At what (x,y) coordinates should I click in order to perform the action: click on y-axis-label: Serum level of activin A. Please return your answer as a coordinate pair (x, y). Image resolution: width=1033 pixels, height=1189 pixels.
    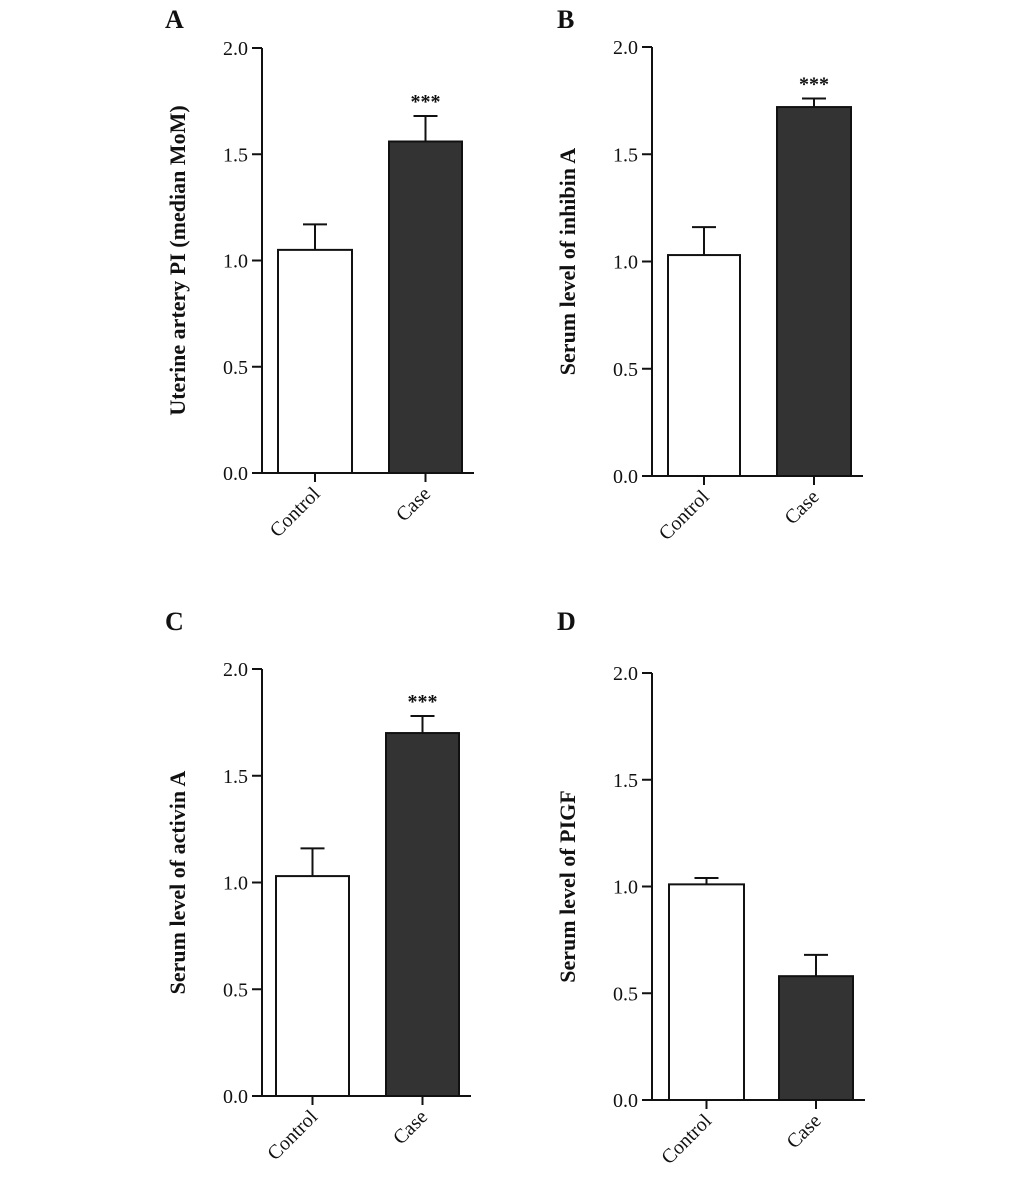
    Looking at the image, I should click on (177, 883).